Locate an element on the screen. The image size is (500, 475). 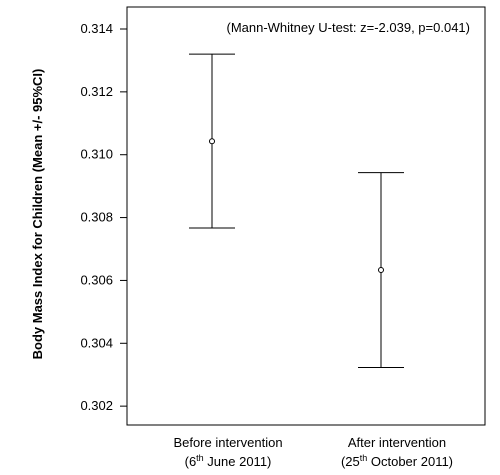
y-tick-label: 0.310 is located at coordinates (96, 154).